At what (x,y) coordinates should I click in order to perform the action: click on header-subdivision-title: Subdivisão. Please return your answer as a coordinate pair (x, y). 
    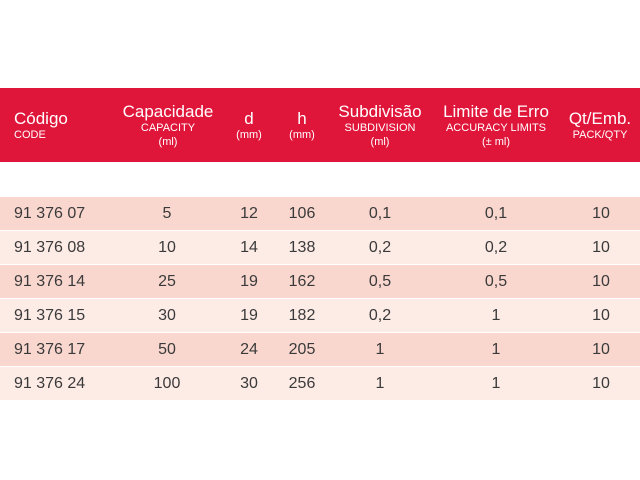
    Looking at the image, I should click on (380, 111).